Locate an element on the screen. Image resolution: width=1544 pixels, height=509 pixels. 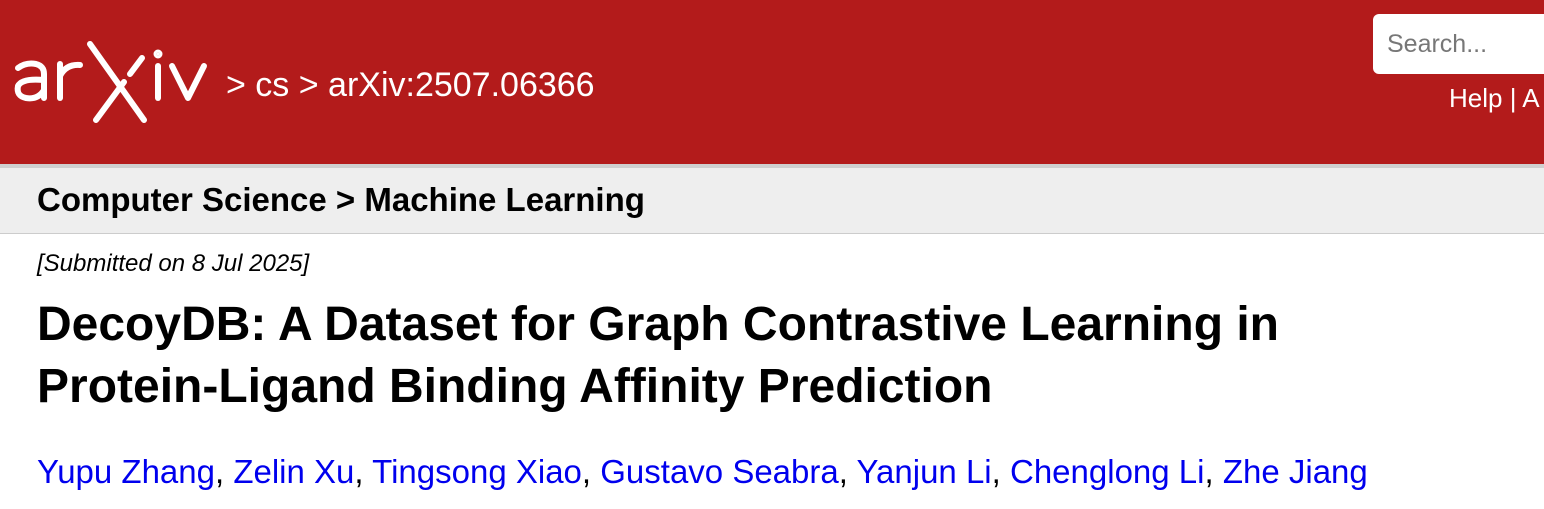
breadcrumb-text: > cs > arXiv:2507.06366 is located at coordinates (410, 85).